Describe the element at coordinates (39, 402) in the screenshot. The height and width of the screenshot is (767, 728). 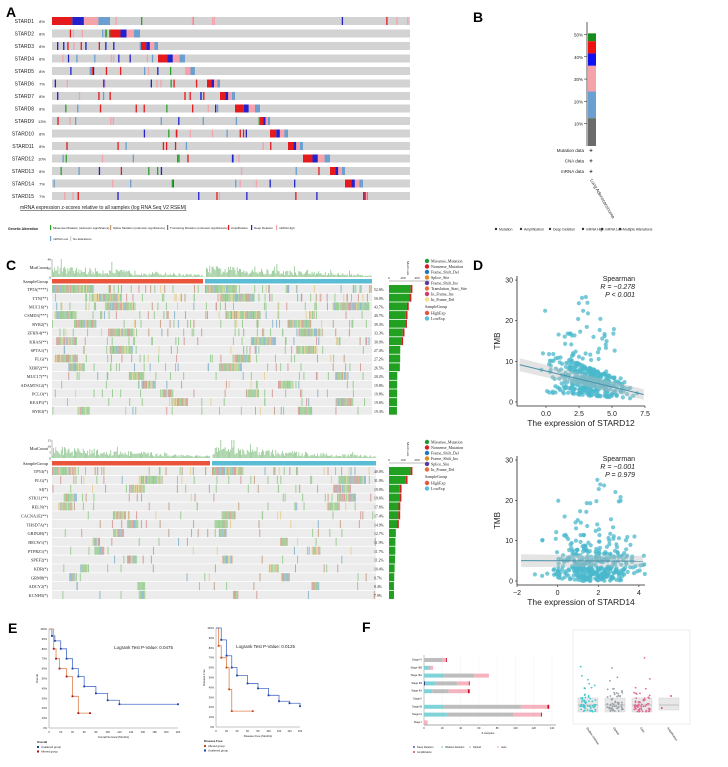
I see `gene-label: KEAP1(*)` at that location.